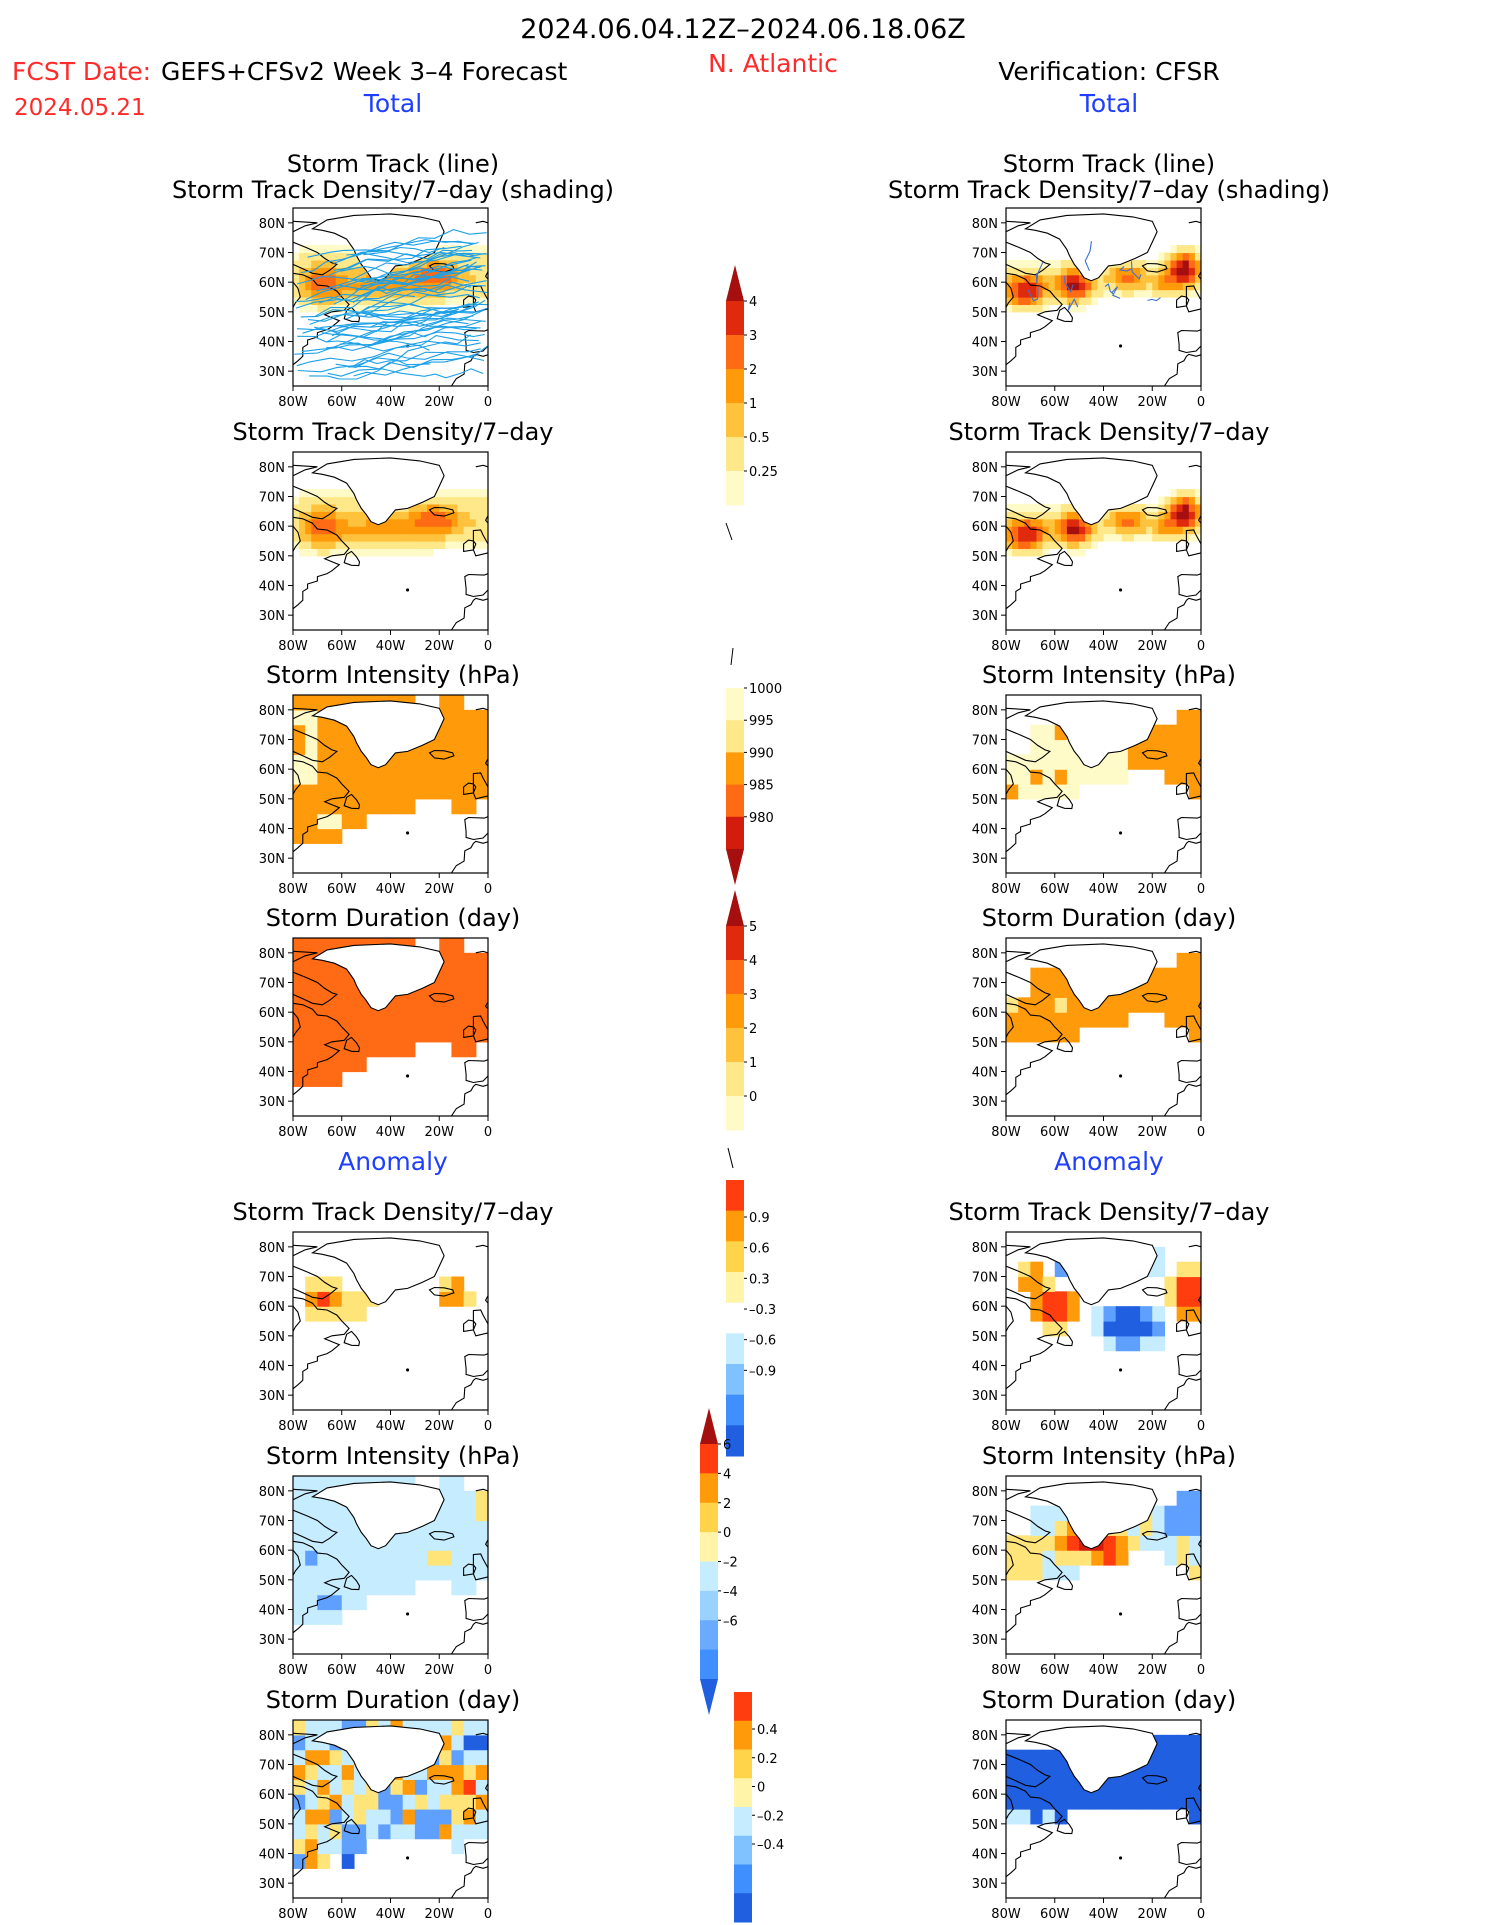  What do you see at coordinates (730, 1621) in the screenshot?
I see `colorbar-label: –6` at bounding box center [730, 1621].